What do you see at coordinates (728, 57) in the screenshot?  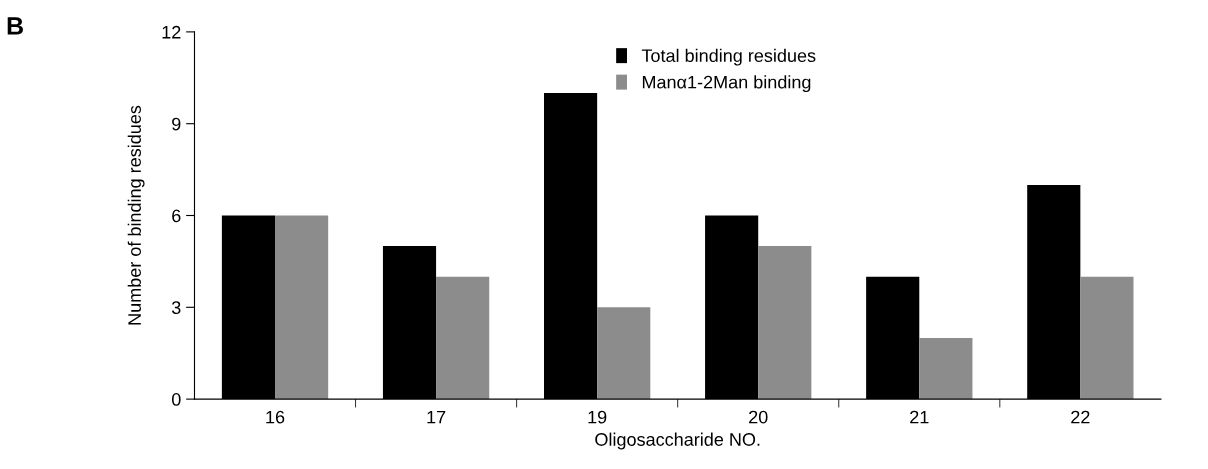 I see `legend-label: Total binding residues` at bounding box center [728, 57].